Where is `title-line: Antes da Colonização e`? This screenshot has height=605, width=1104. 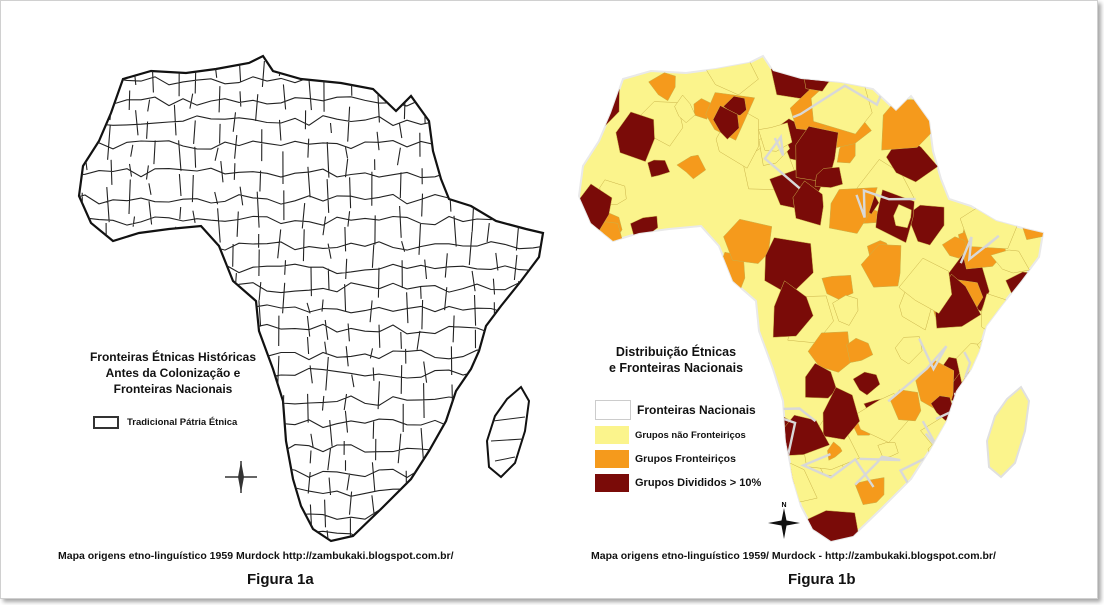
title-line: Antes da Colonização e is located at coordinates (173, 373).